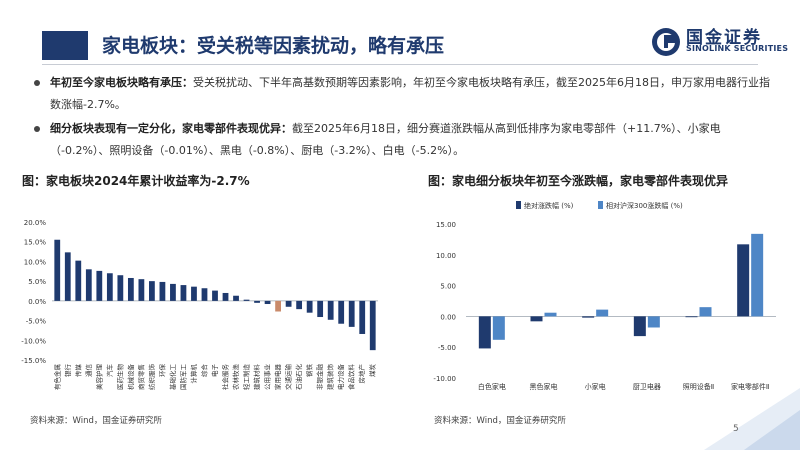  I want to click on y-tick-label: 15.00, so click(446, 225).